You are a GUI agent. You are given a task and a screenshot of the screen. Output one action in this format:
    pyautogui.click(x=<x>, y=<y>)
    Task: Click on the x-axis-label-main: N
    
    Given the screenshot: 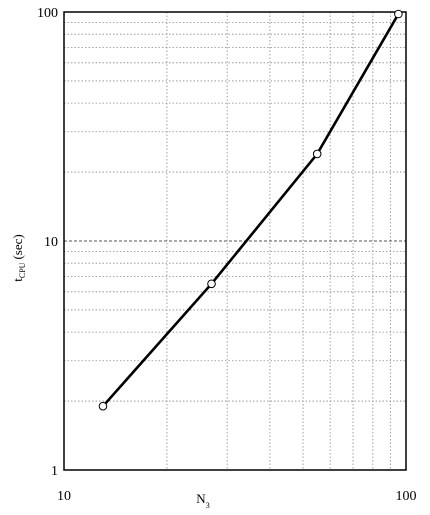 What is the action you would take?
    pyautogui.click(x=201, y=498)
    